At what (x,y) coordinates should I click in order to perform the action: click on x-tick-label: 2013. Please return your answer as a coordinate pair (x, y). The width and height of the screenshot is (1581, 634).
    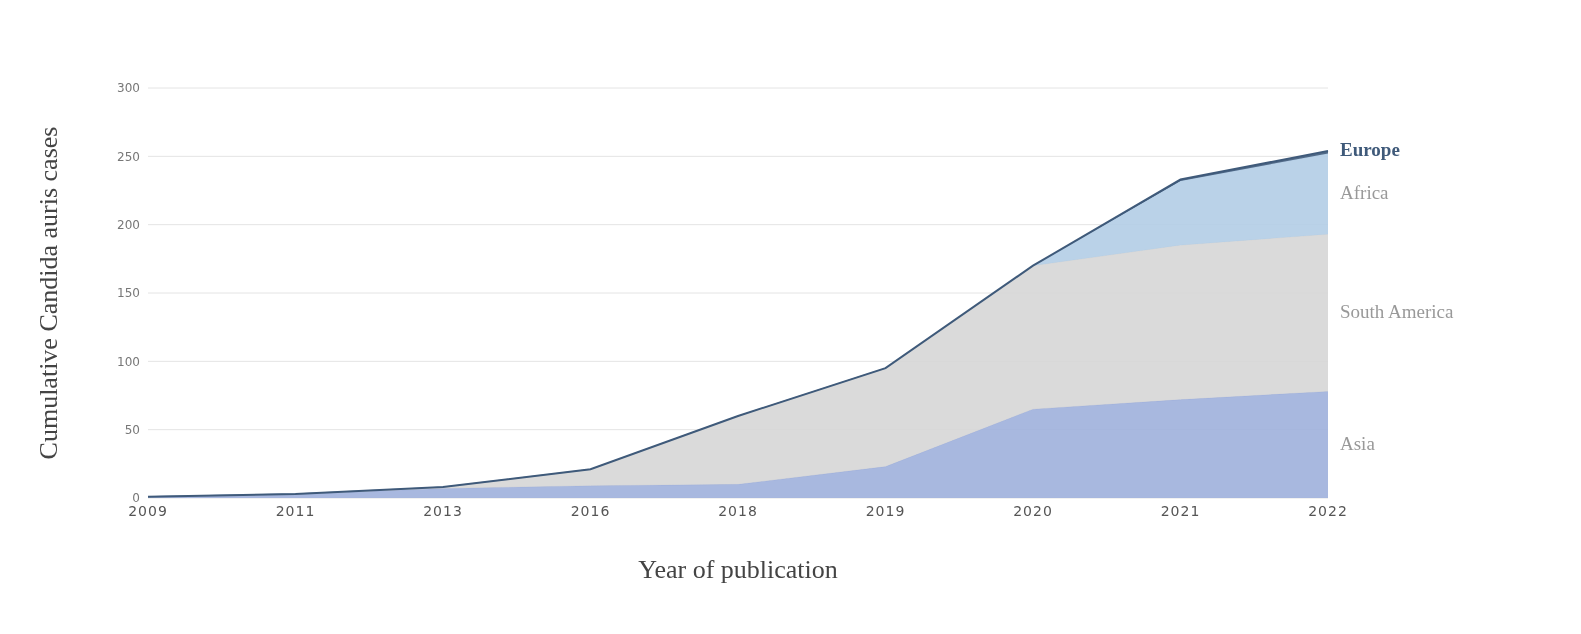
    Looking at the image, I should click on (443, 510).